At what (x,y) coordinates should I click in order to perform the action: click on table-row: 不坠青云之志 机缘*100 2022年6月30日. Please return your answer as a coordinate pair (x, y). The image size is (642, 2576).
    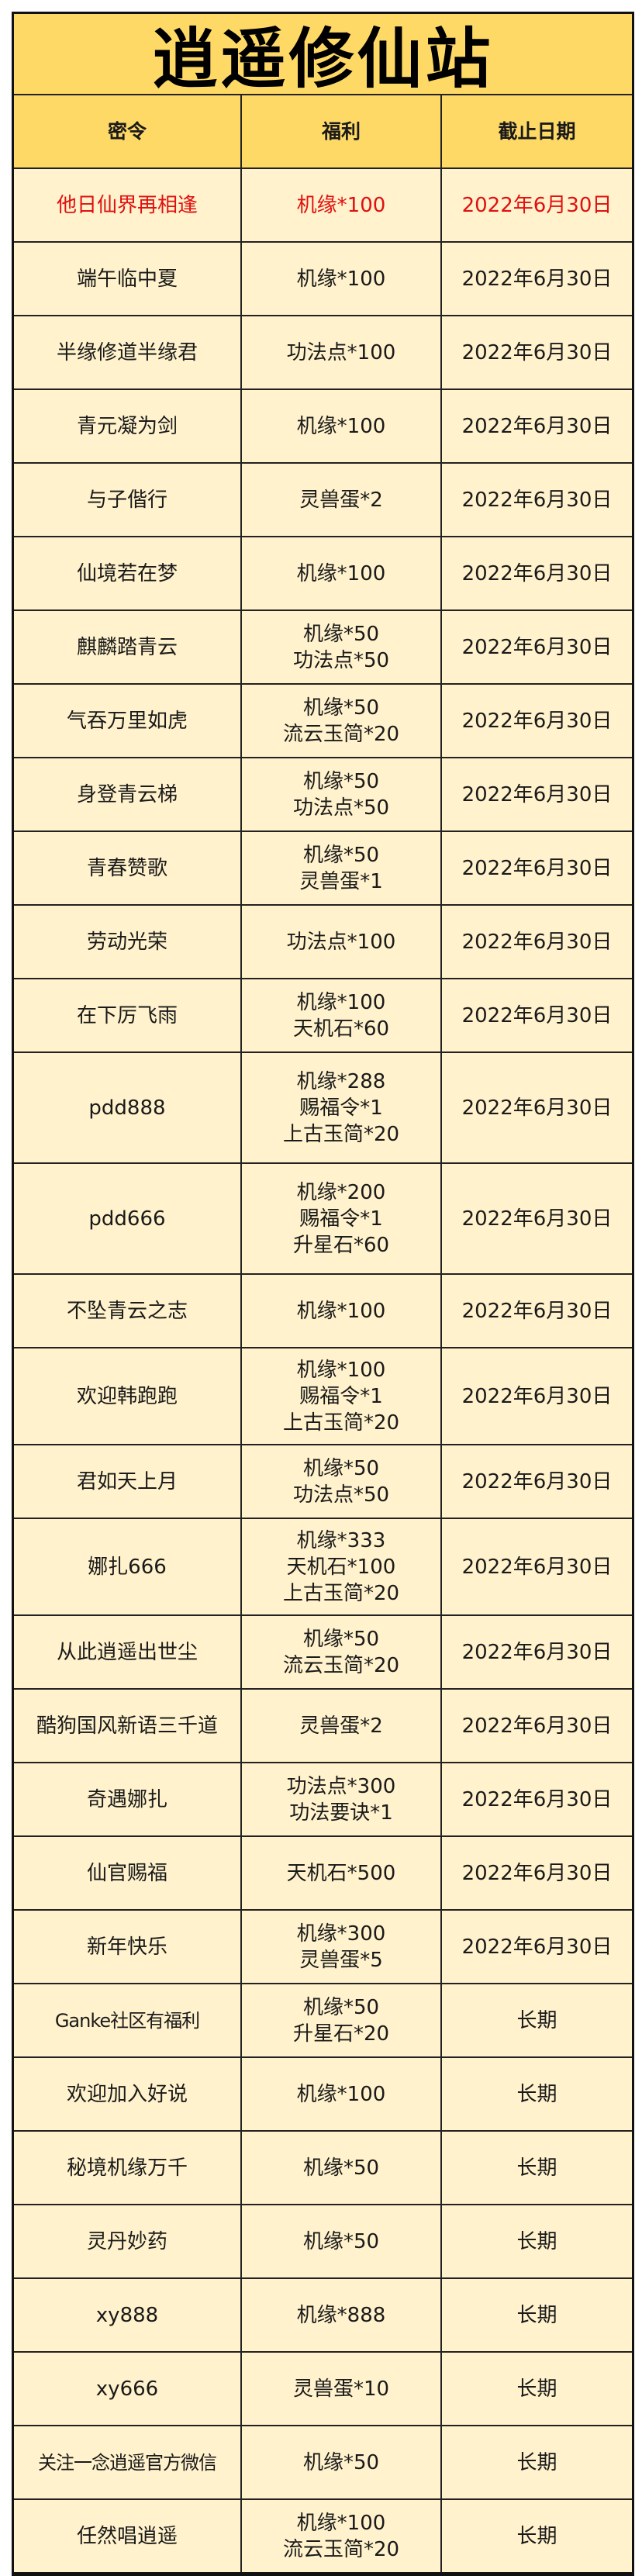
    Looking at the image, I should click on (323, 1312).